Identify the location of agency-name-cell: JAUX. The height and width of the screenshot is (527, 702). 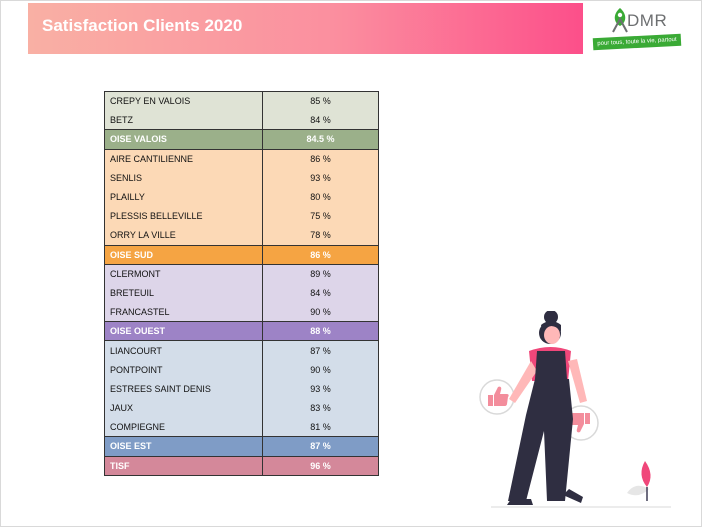
(183, 408).